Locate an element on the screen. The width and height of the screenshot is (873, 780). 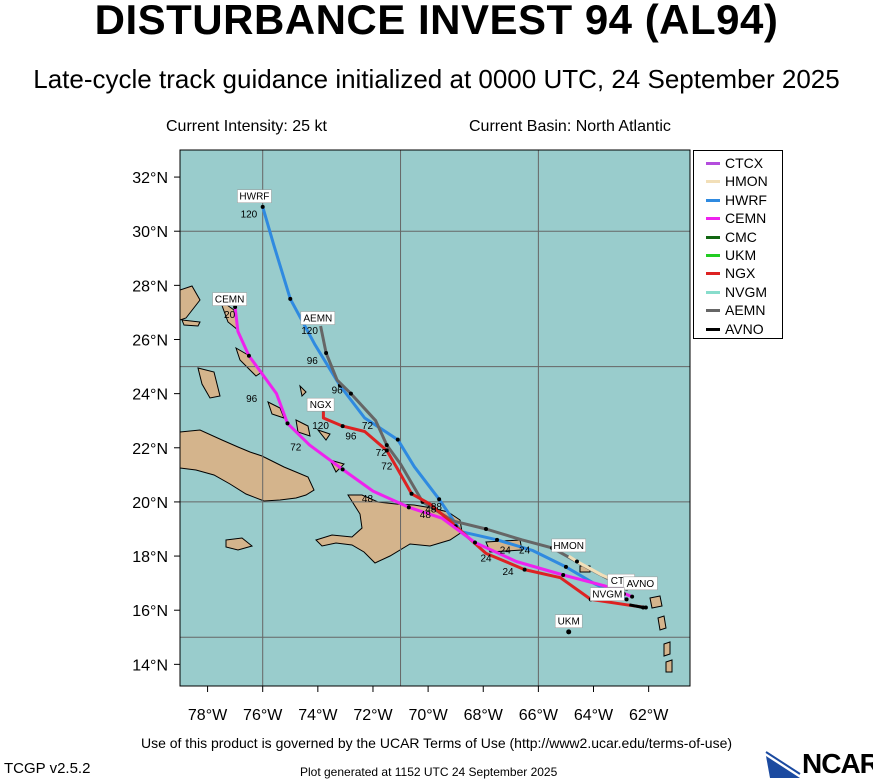
legend-label: HWRF is located at coordinates (746, 199).